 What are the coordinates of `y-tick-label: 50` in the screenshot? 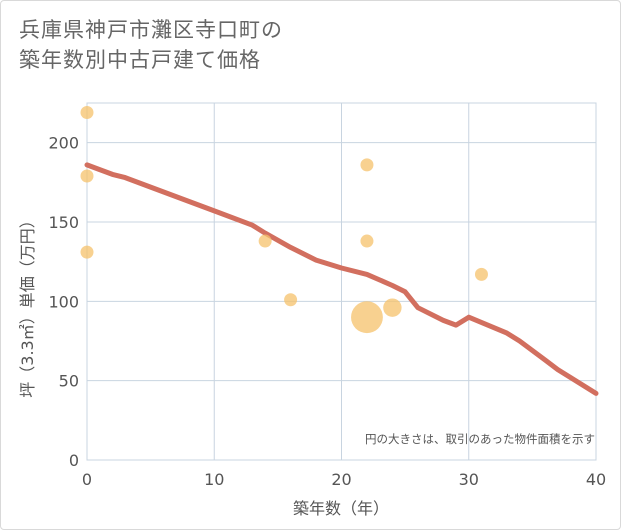 It's located at (69, 381).